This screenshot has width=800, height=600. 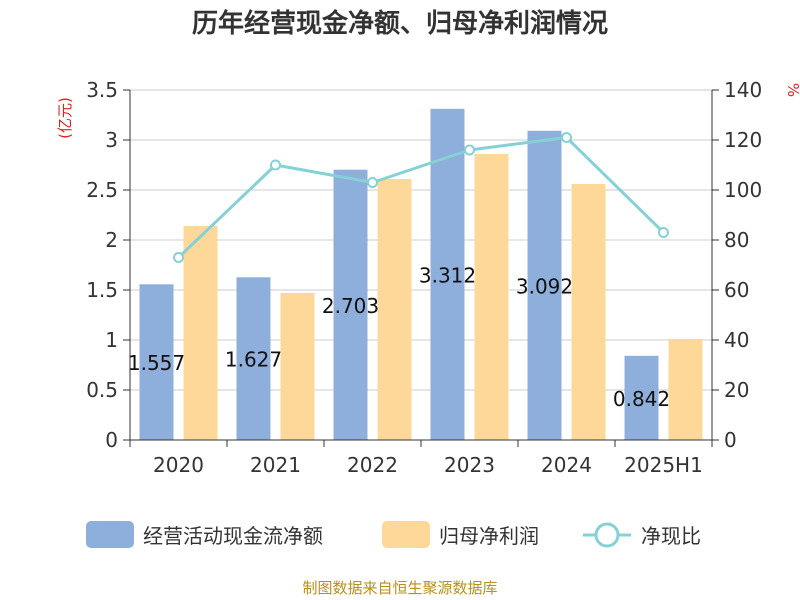 What do you see at coordinates (102, 190) in the screenshot?
I see `left-tick-label: 2.5` at bounding box center [102, 190].